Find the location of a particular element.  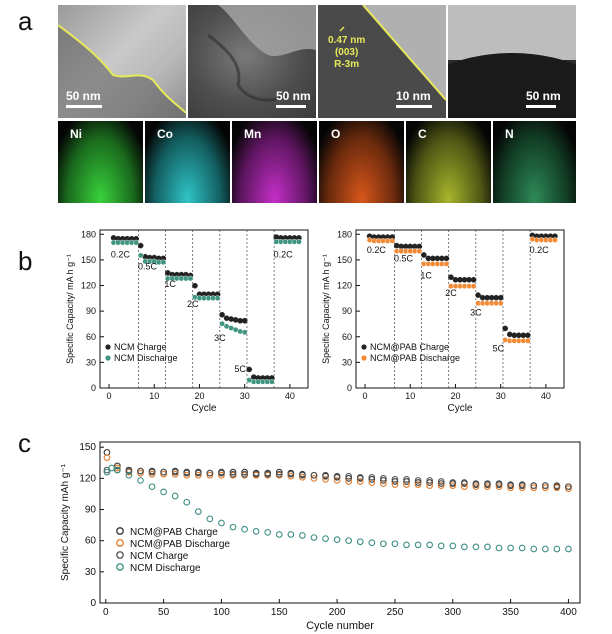

b1-rate-label-1: 0.5C is located at coordinates (148, 266).